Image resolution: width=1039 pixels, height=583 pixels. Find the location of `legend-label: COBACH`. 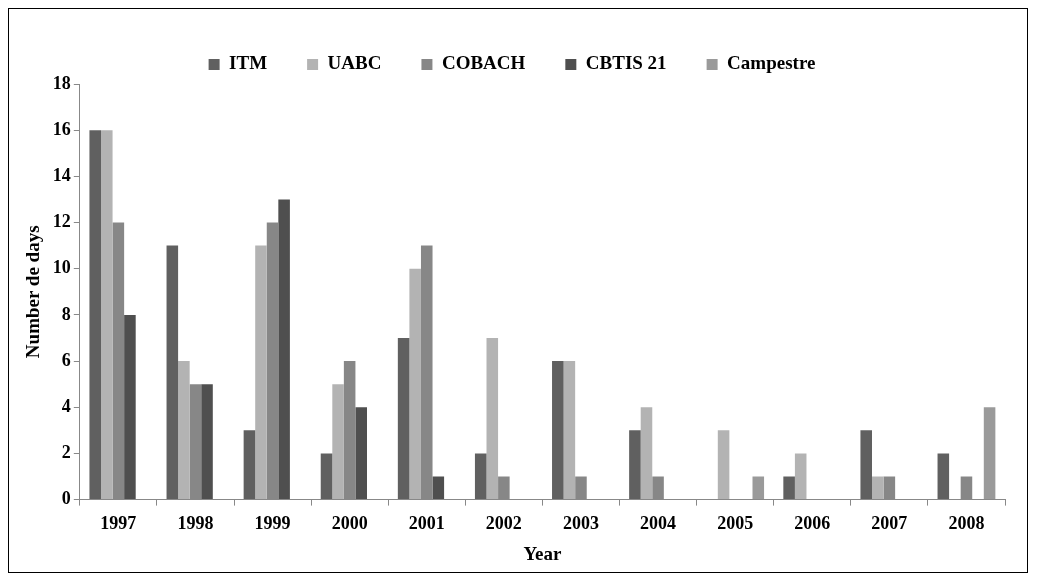

legend-label: COBACH is located at coordinates (483, 63).